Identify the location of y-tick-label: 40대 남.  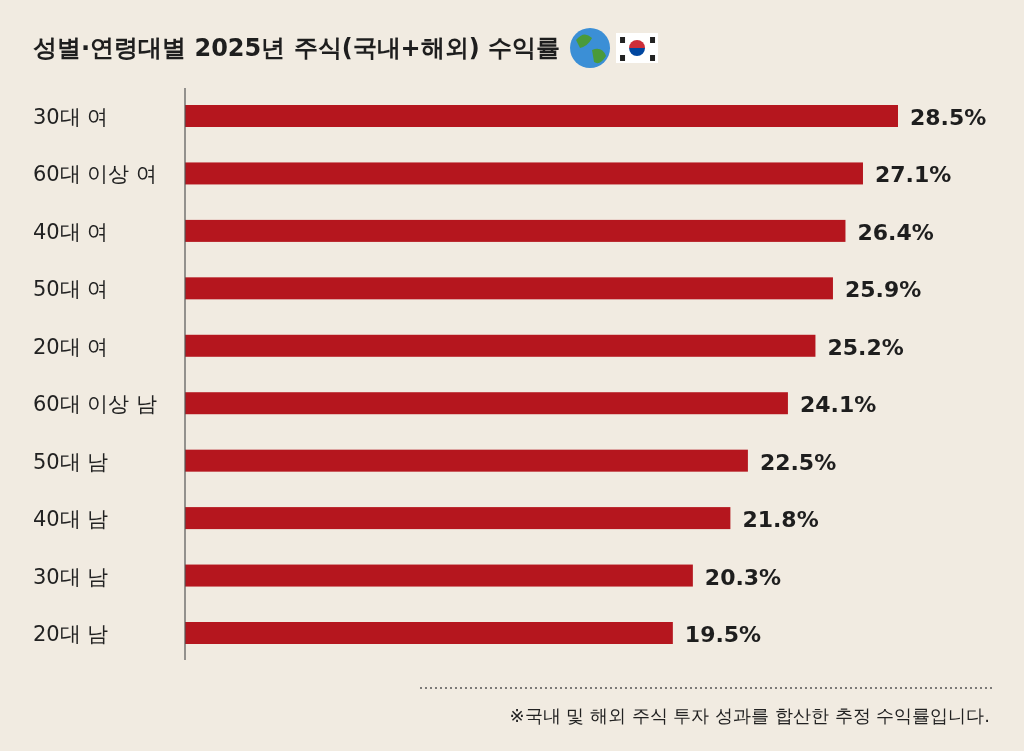
(71, 519).